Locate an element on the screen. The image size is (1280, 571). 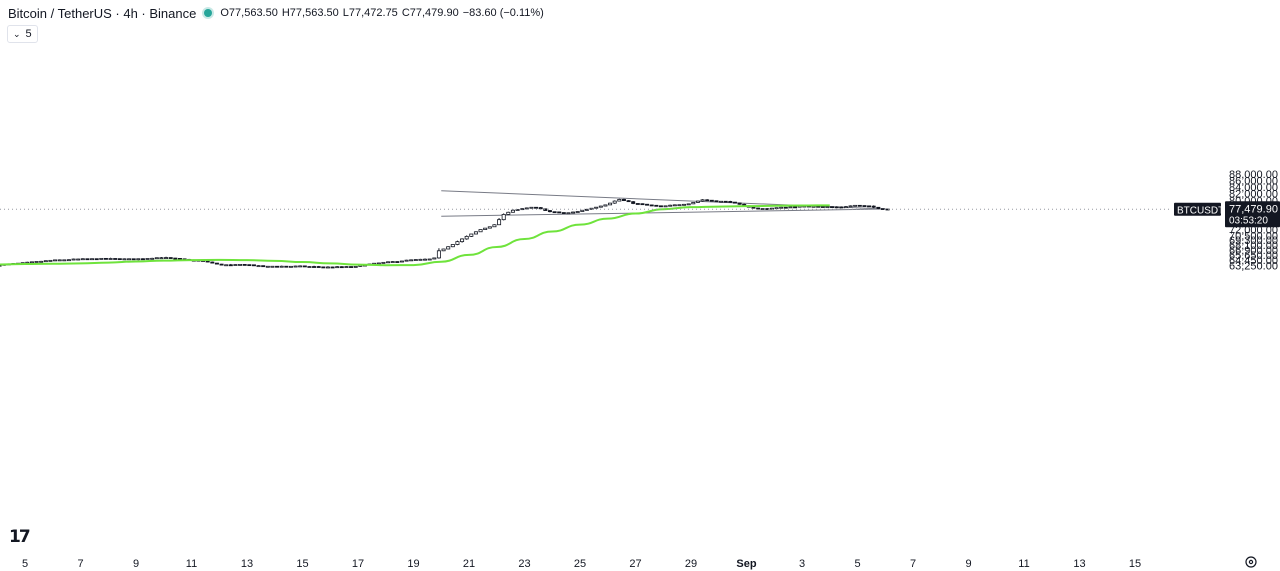
time-axis: 5 7 9 11 13 15 17 19 21 23 25 27 29 Sep 3 5 7 9 11 13 15 is located at coordinates (581, 564).